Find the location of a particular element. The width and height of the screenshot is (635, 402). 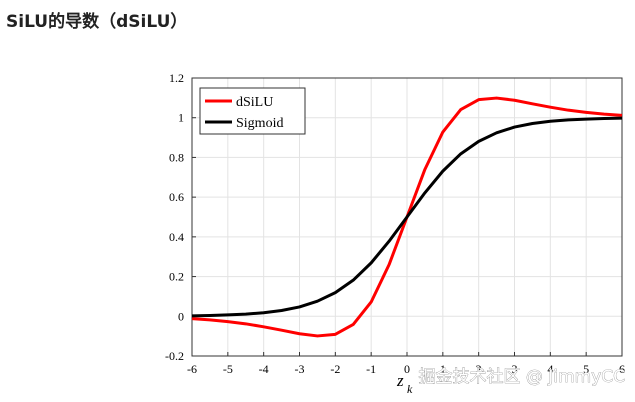

x-axis-label-subscript: k is located at coordinates (410, 389).